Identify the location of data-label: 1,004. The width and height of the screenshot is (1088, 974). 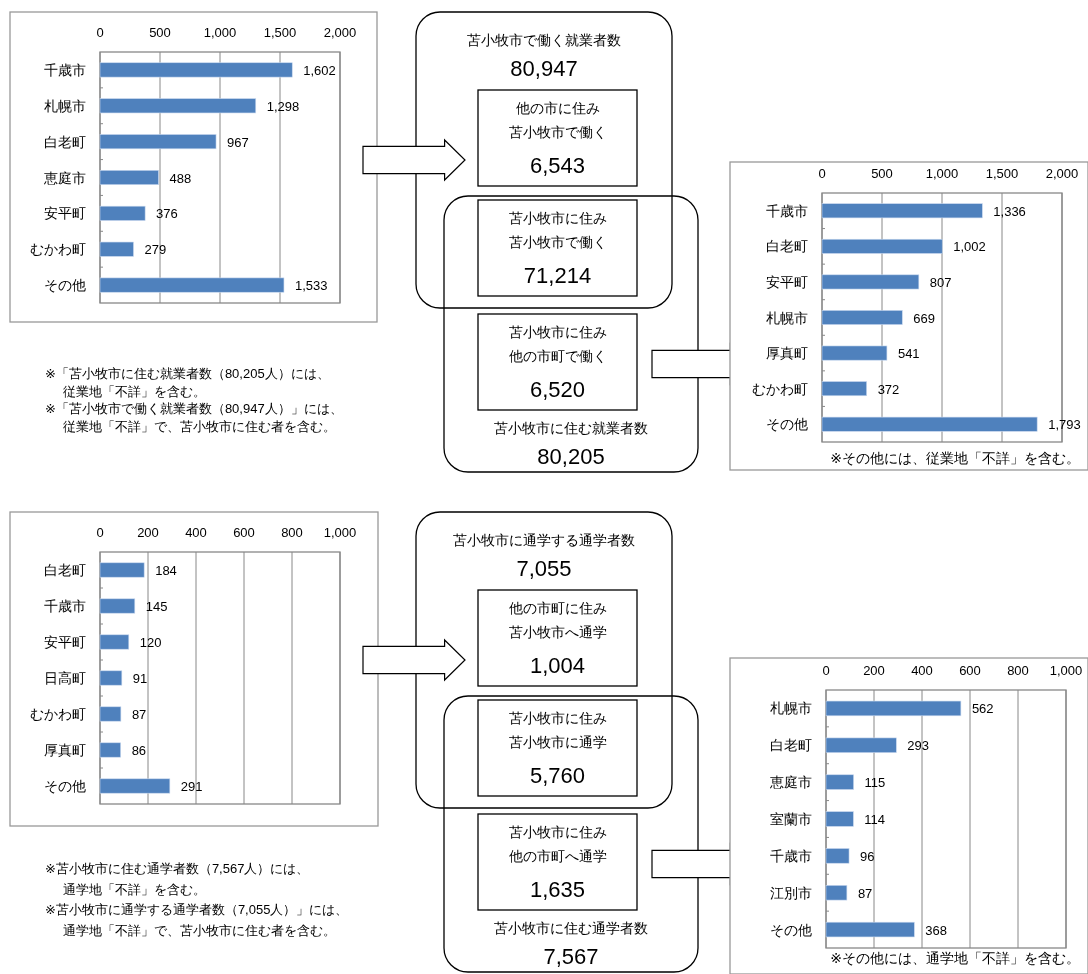
(557, 665).